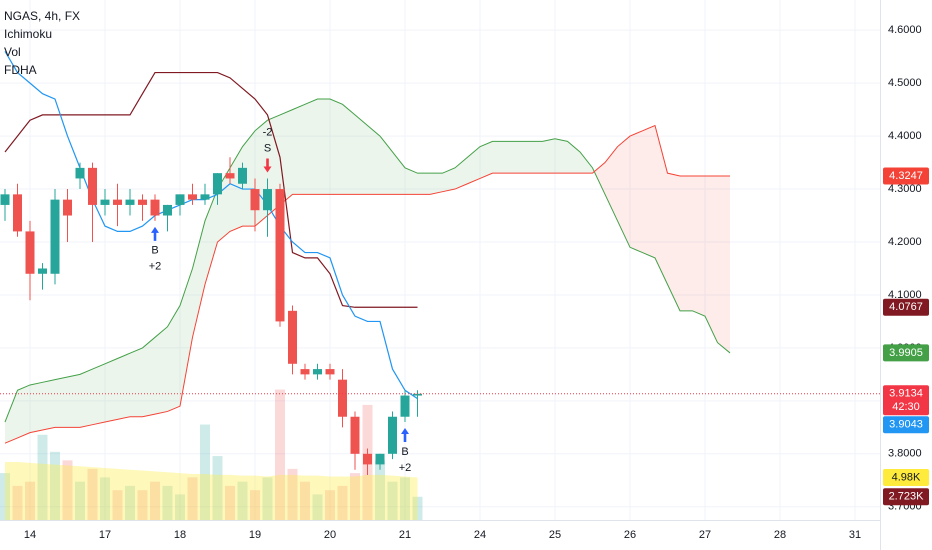 The width and height of the screenshot is (932, 550). Describe the element at coordinates (155, 267) in the screenshot. I see `signal-size: +2` at that location.